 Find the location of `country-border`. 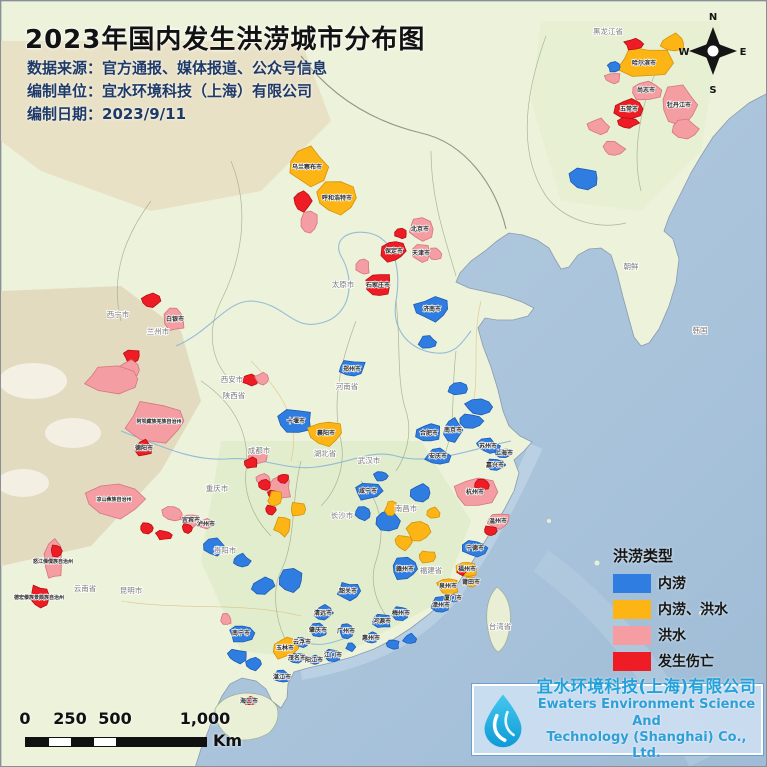

country-border is located at coordinates (403, 142).